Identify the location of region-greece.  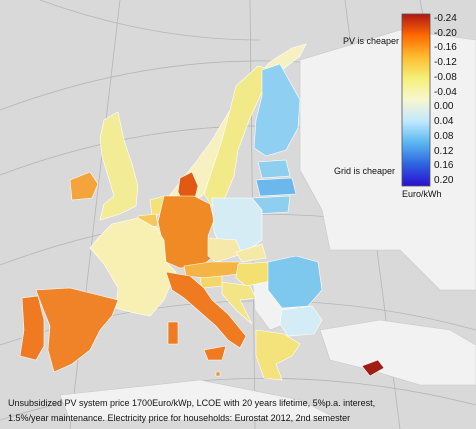
(278, 355).